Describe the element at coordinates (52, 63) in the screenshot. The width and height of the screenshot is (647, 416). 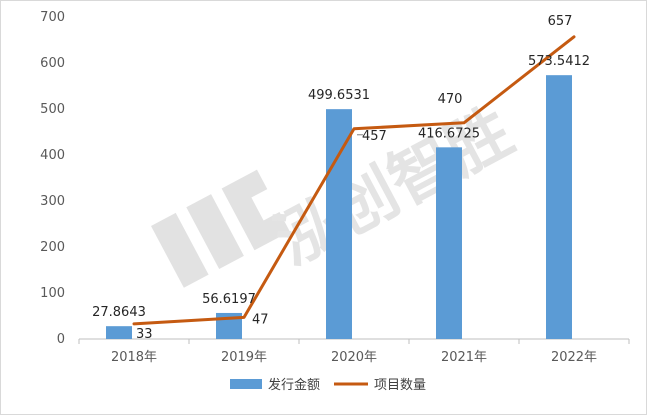
I see `y-tick-label: 600` at that location.